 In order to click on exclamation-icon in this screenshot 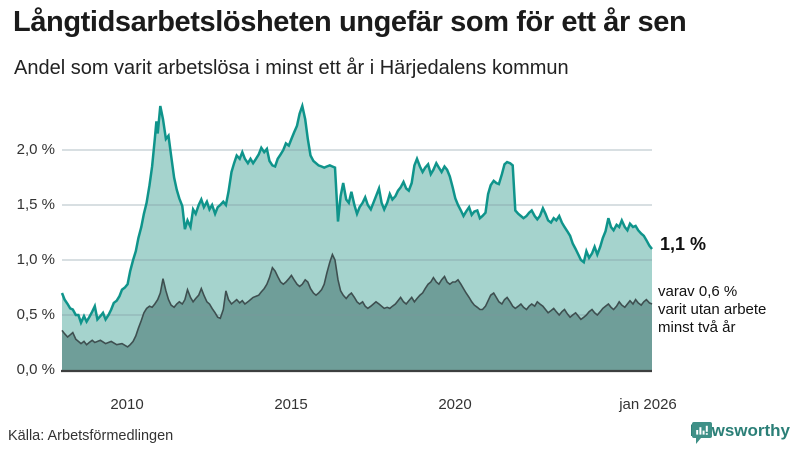, I will do `click(706, 428)`.